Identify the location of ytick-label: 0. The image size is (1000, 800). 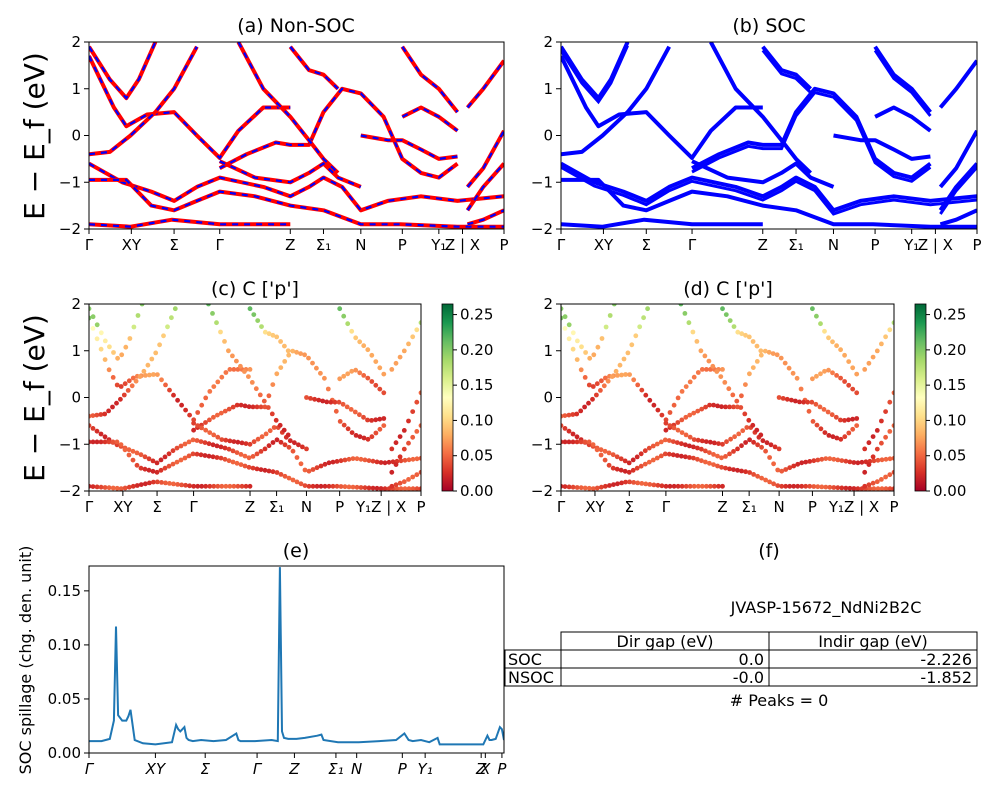
(76, 398).